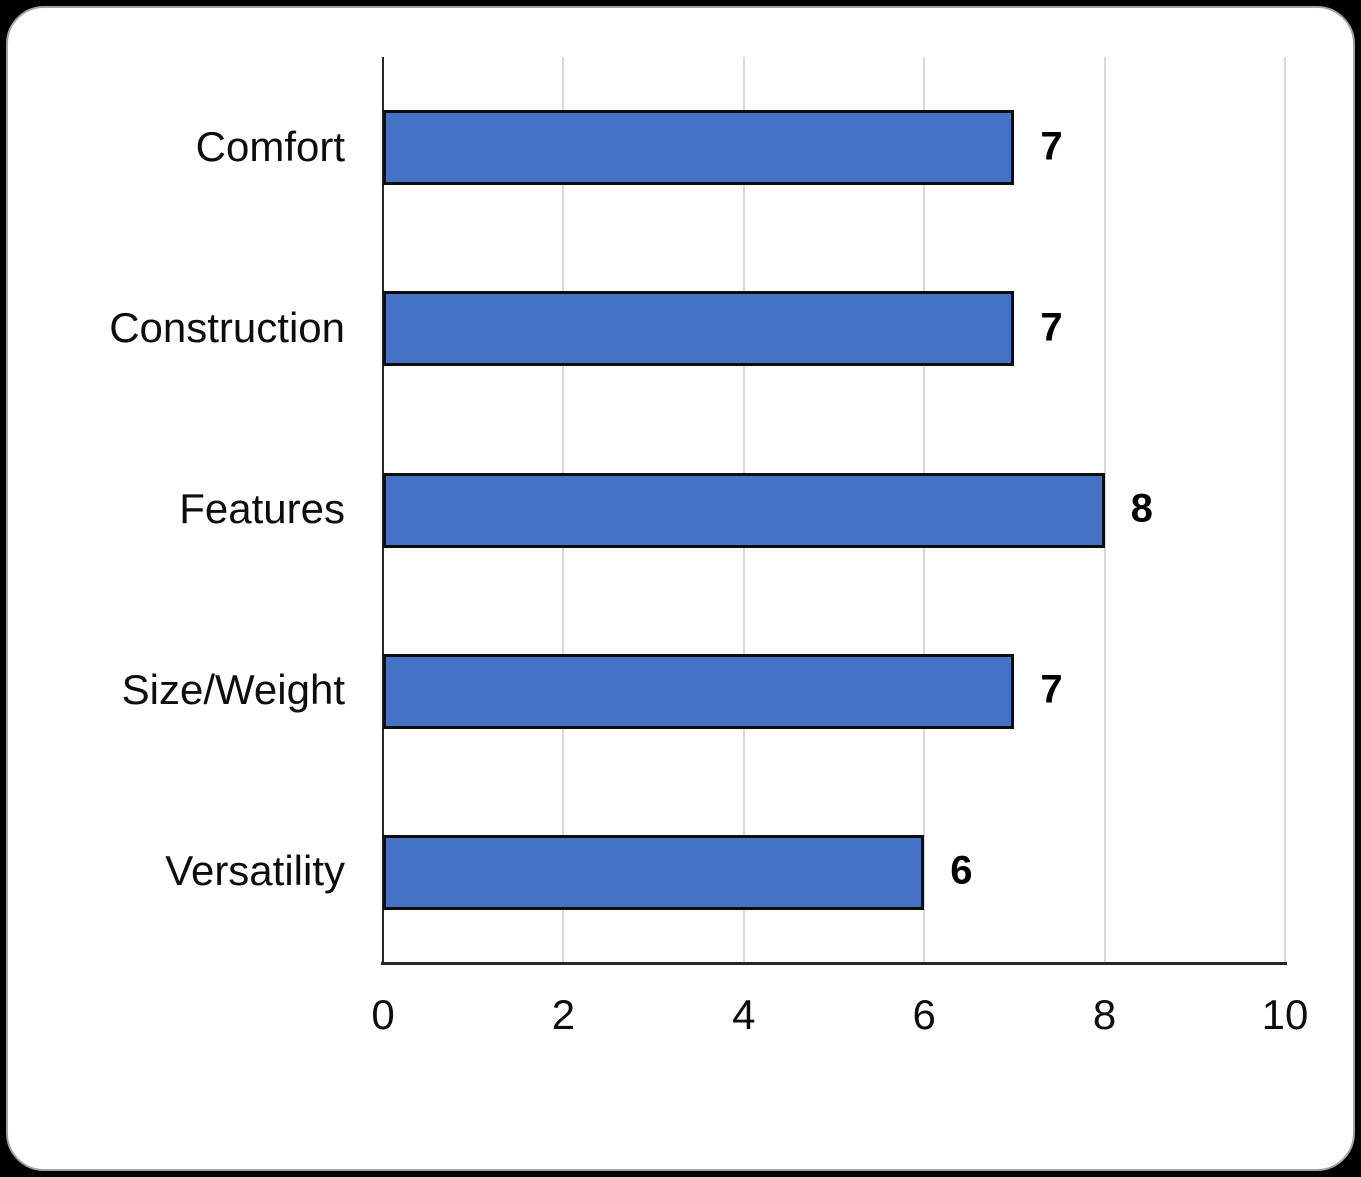 This screenshot has height=1177, width=1361. I want to click on x-tick-label-6: 6, so click(924, 1014).